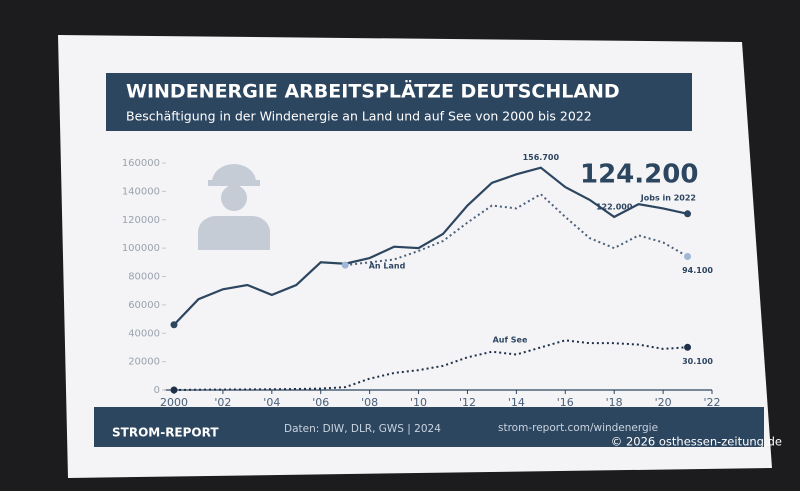  I want to click on x-tick-label: '12, so click(467, 402).